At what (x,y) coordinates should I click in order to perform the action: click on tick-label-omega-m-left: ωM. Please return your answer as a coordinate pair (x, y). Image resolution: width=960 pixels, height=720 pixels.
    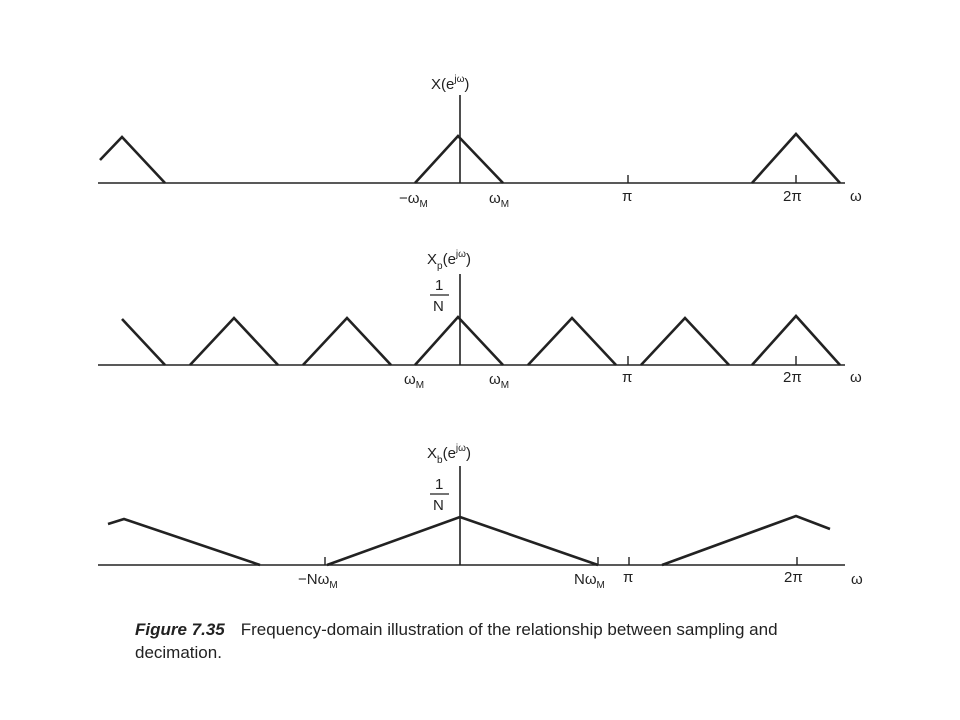
    Looking at the image, I should click on (414, 381).